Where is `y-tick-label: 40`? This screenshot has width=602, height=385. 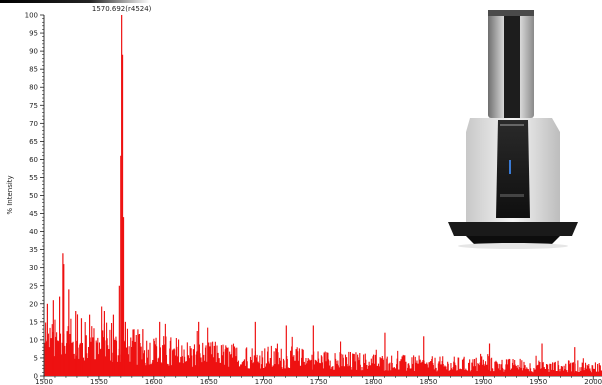 y-tick-label: 40 is located at coordinates (33, 232).